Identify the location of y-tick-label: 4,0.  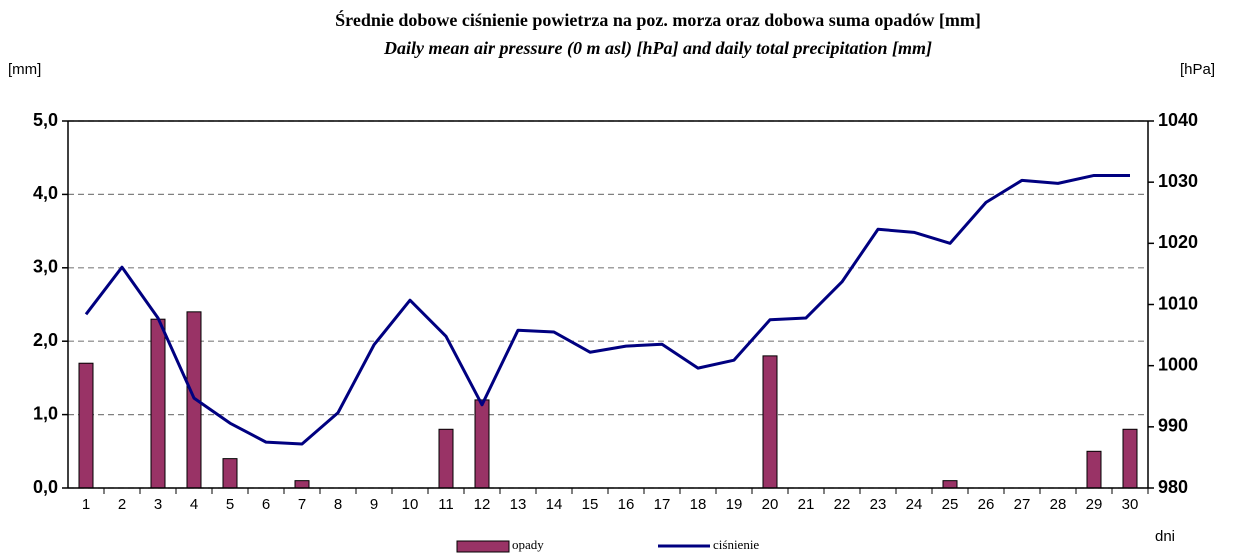
(45, 193).